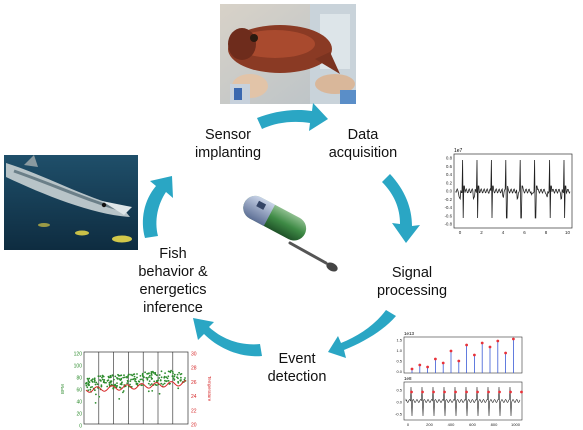  Describe the element at coordinates (481, 232) in the screenshot. I see `raw-plot-x-tick: 2` at that location.